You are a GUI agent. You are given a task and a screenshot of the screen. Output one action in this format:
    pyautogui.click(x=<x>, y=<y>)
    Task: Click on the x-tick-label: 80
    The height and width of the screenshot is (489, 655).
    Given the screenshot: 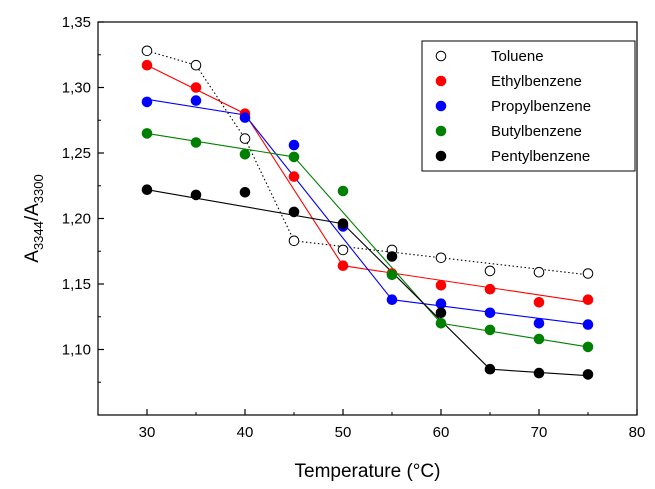 What is the action you would take?
    pyautogui.click(x=637, y=432)
    